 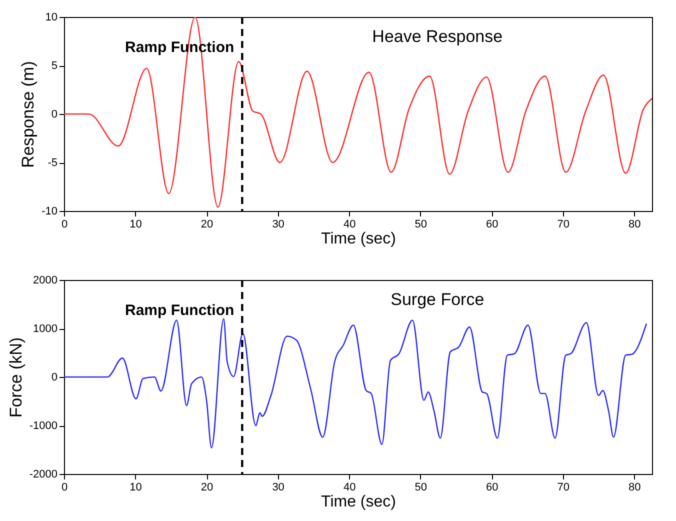 What do you see at coordinates (437, 299) in the screenshot?
I see `text: Surge Force` at bounding box center [437, 299].